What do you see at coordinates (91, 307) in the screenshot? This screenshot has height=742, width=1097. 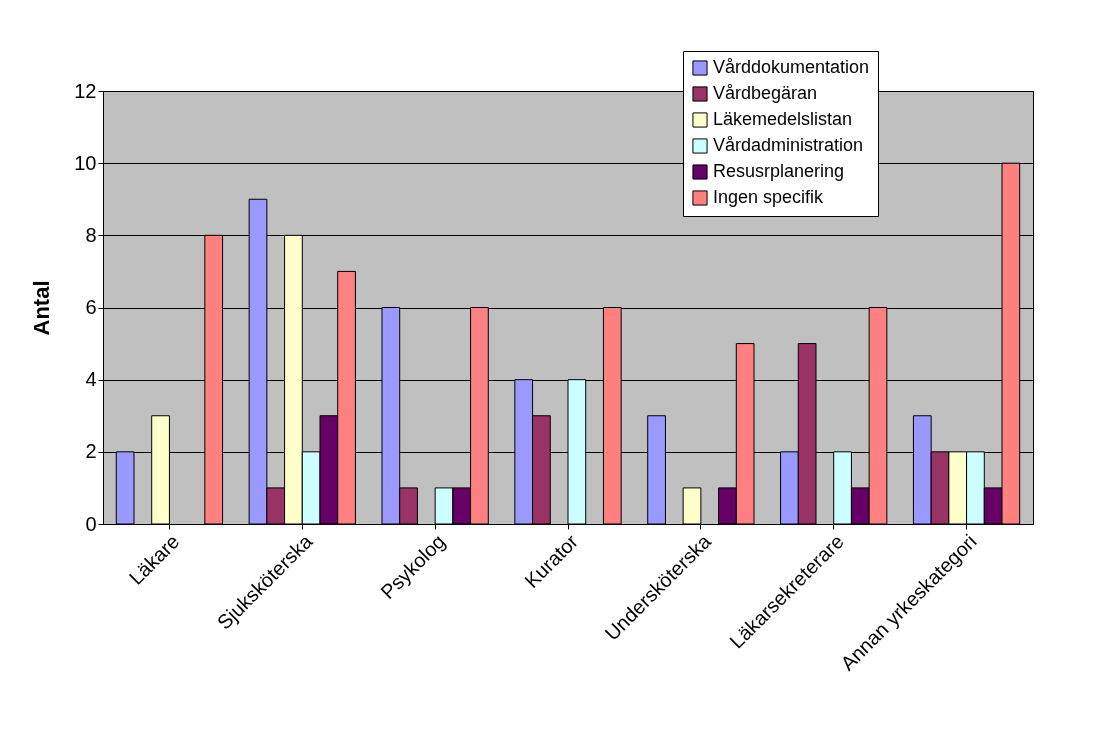 I see `y-tick-label: 6` at bounding box center [91, 307].